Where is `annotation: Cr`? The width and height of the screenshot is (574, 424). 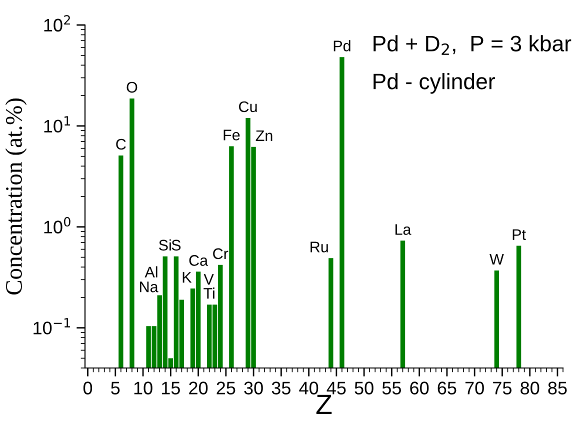
annotation: Cr is located at coordinates (220, 254).